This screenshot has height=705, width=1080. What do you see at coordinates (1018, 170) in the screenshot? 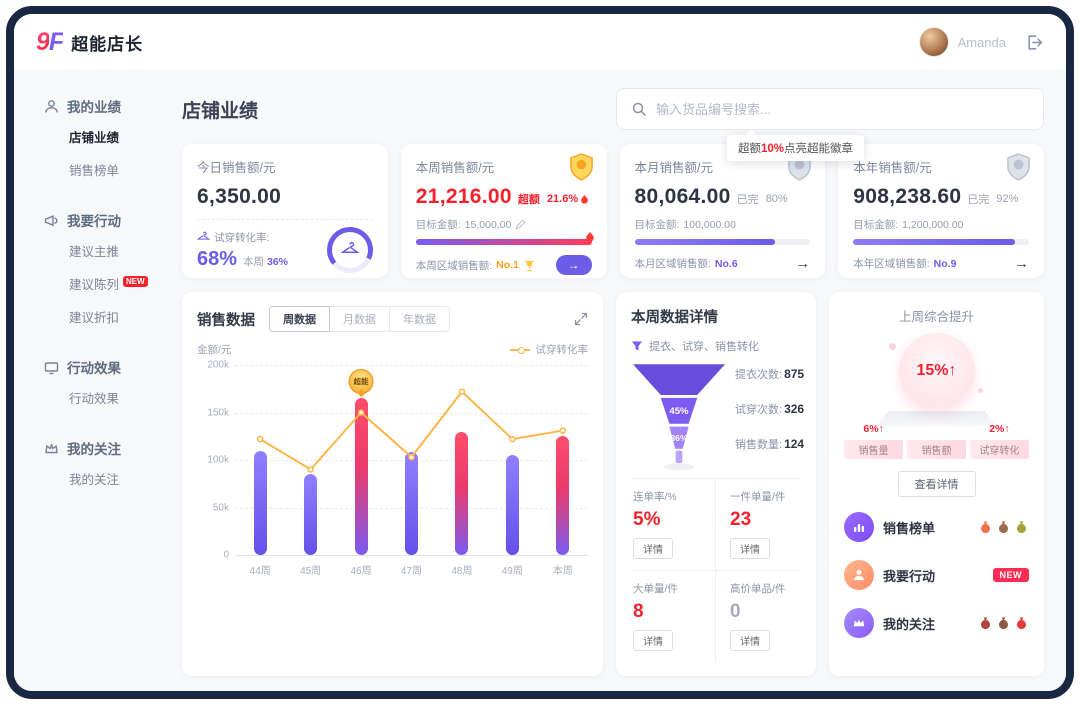
I see `silver-badge-icon` at bounding box center [1018, 170].